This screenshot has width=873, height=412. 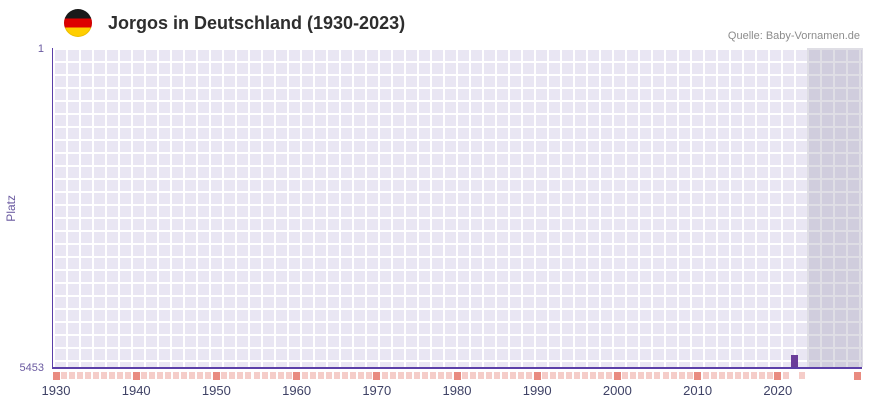 What do you see at coordinates (31, 368) in the screenshot?
I see `y-tick-label-bottom: 5453` at bounding box center [31, 368].